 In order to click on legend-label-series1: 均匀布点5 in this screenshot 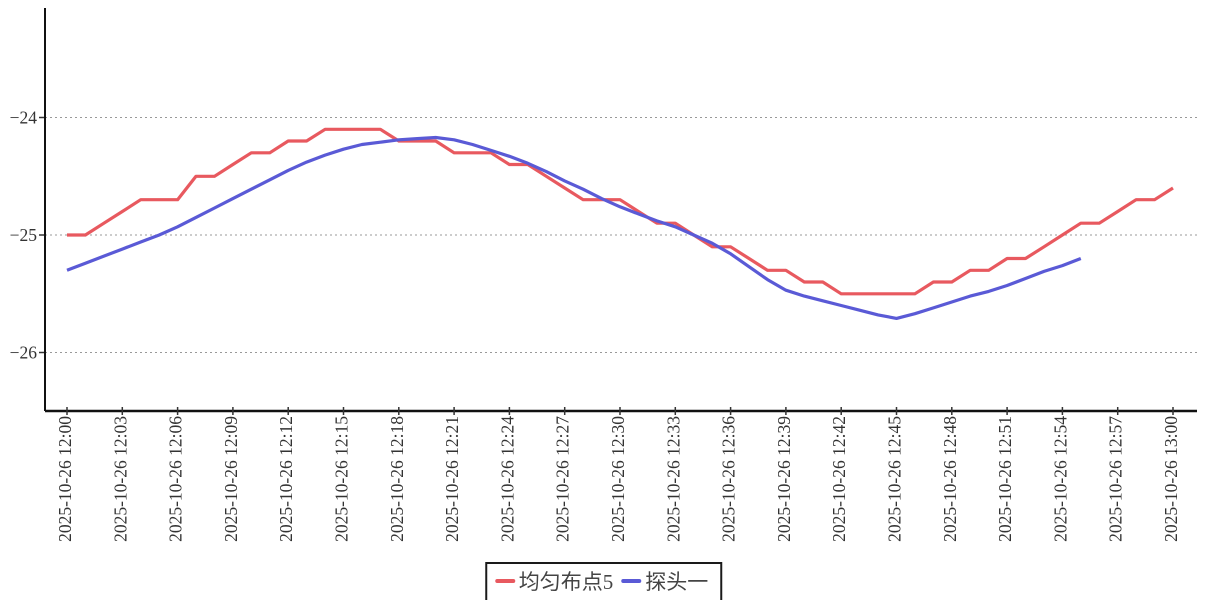, I will do `click(566, 582)`.